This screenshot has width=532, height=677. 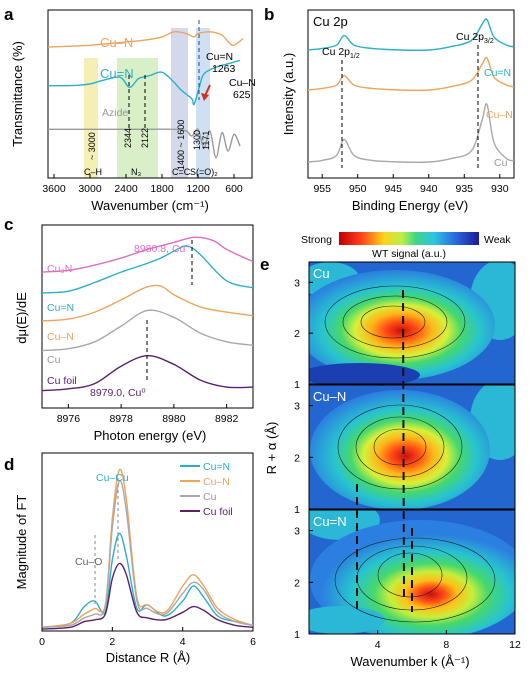 What do you see at coordinates (227, 419) in the screenshot?
I see `xtick-label: 8982` at bounding box center [227, 419].